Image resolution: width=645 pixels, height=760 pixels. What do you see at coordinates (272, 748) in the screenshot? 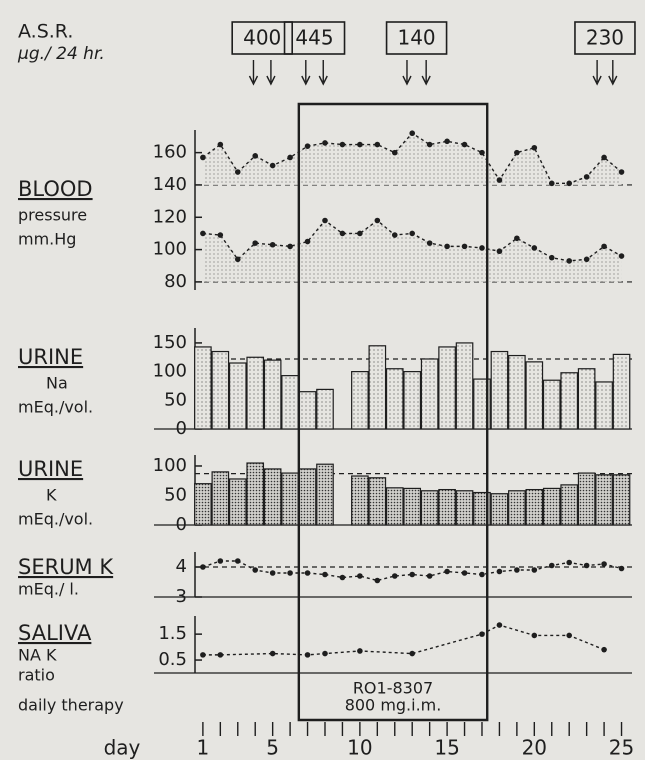
I see `x-tick-label: 5` at bounding box center [272, 748].